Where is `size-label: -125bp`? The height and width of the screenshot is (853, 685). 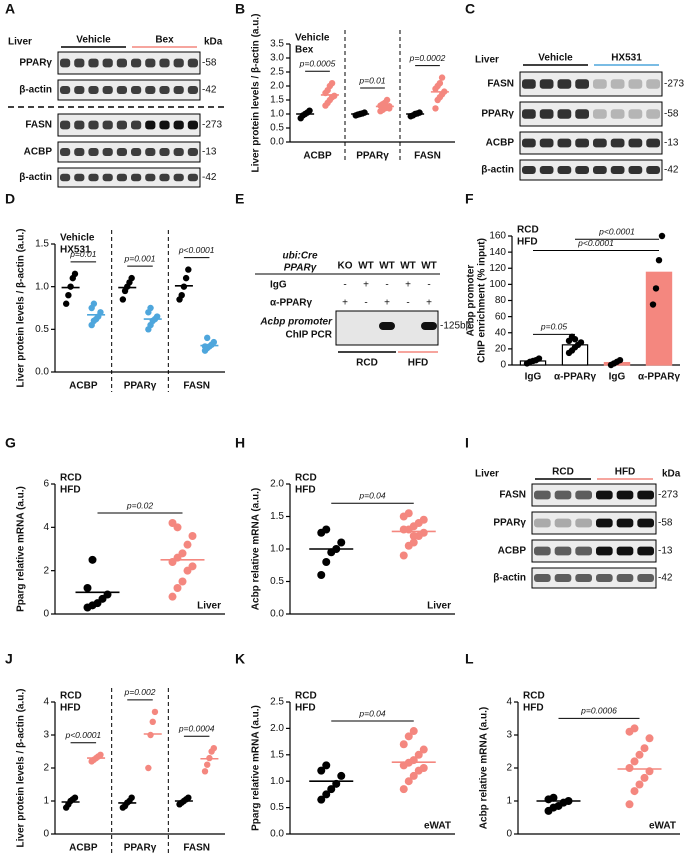
size-label: -125bp is located at coordinates (456, 326).